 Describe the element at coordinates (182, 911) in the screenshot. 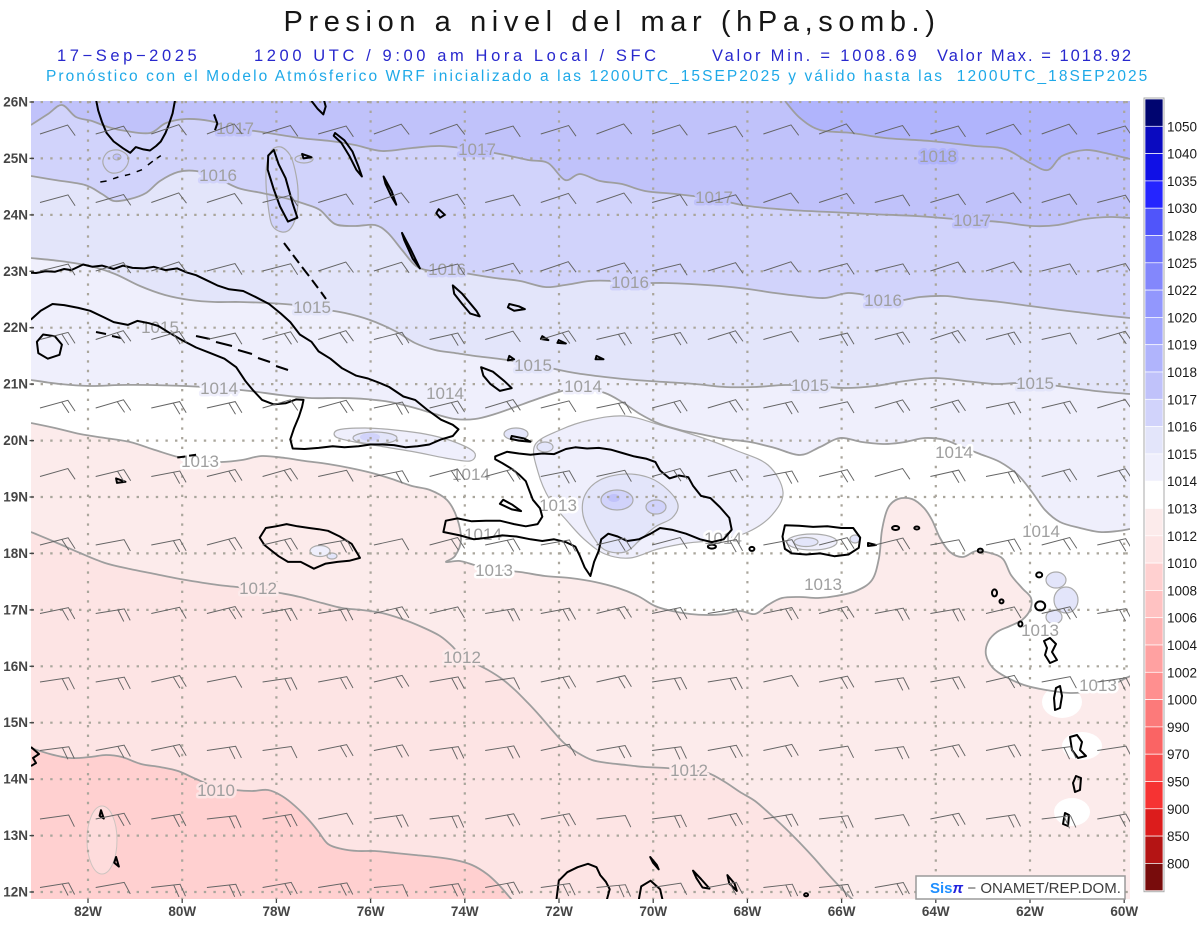

I see `svg-text: 80W` at that location.